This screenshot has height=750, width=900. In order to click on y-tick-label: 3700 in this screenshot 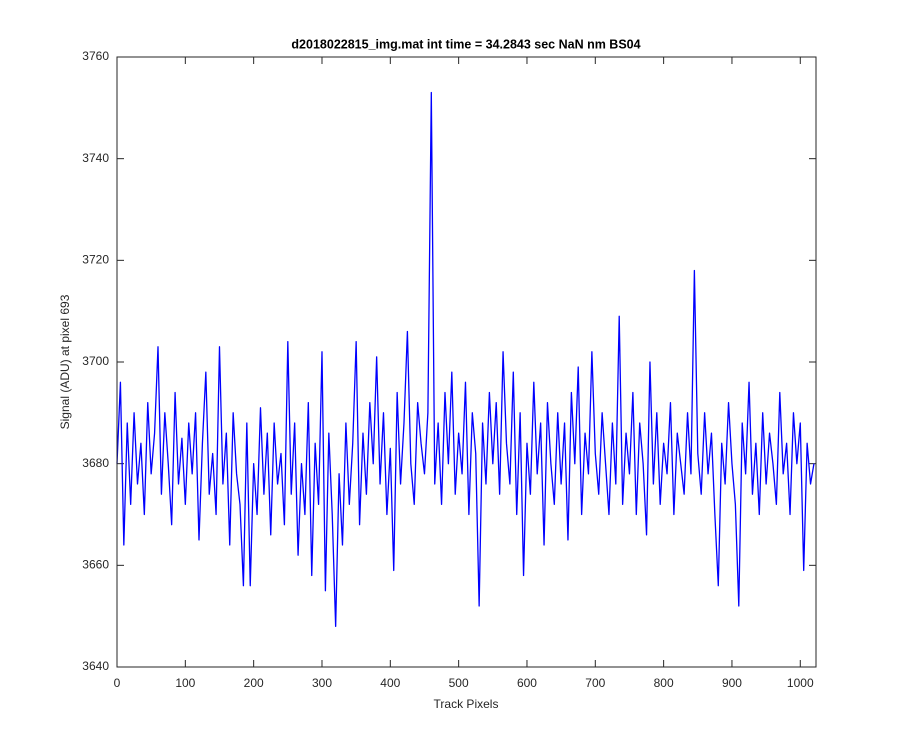, I will do `click(95, 361)`.